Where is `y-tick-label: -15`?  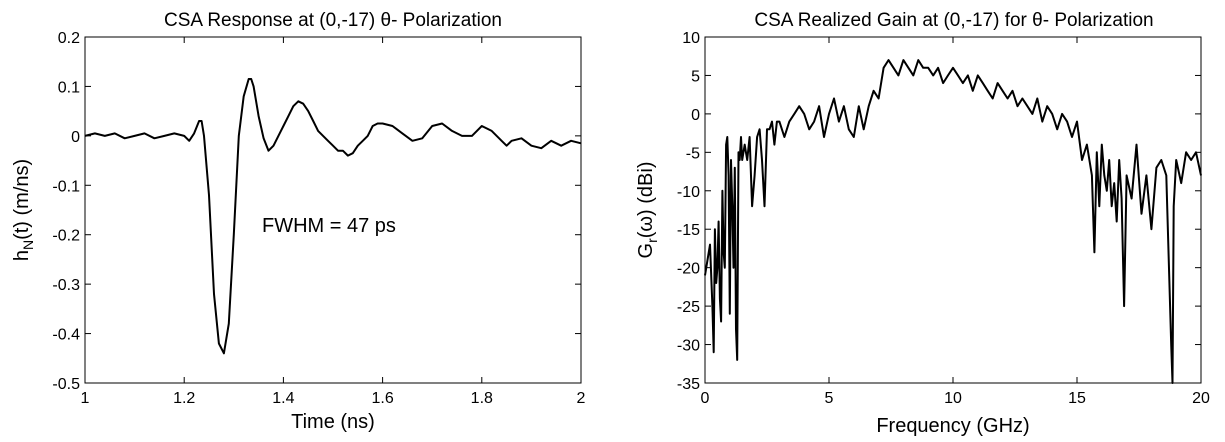
y-tick-label: -15 is located at coordinates (688, 230).